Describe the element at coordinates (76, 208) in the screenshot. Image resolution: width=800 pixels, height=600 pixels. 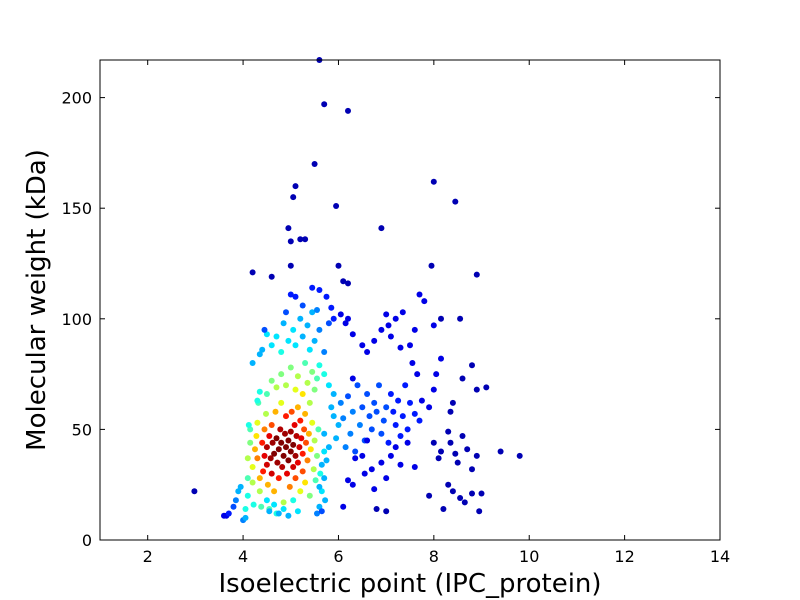
I see `y-tick-label: 150` at that location.